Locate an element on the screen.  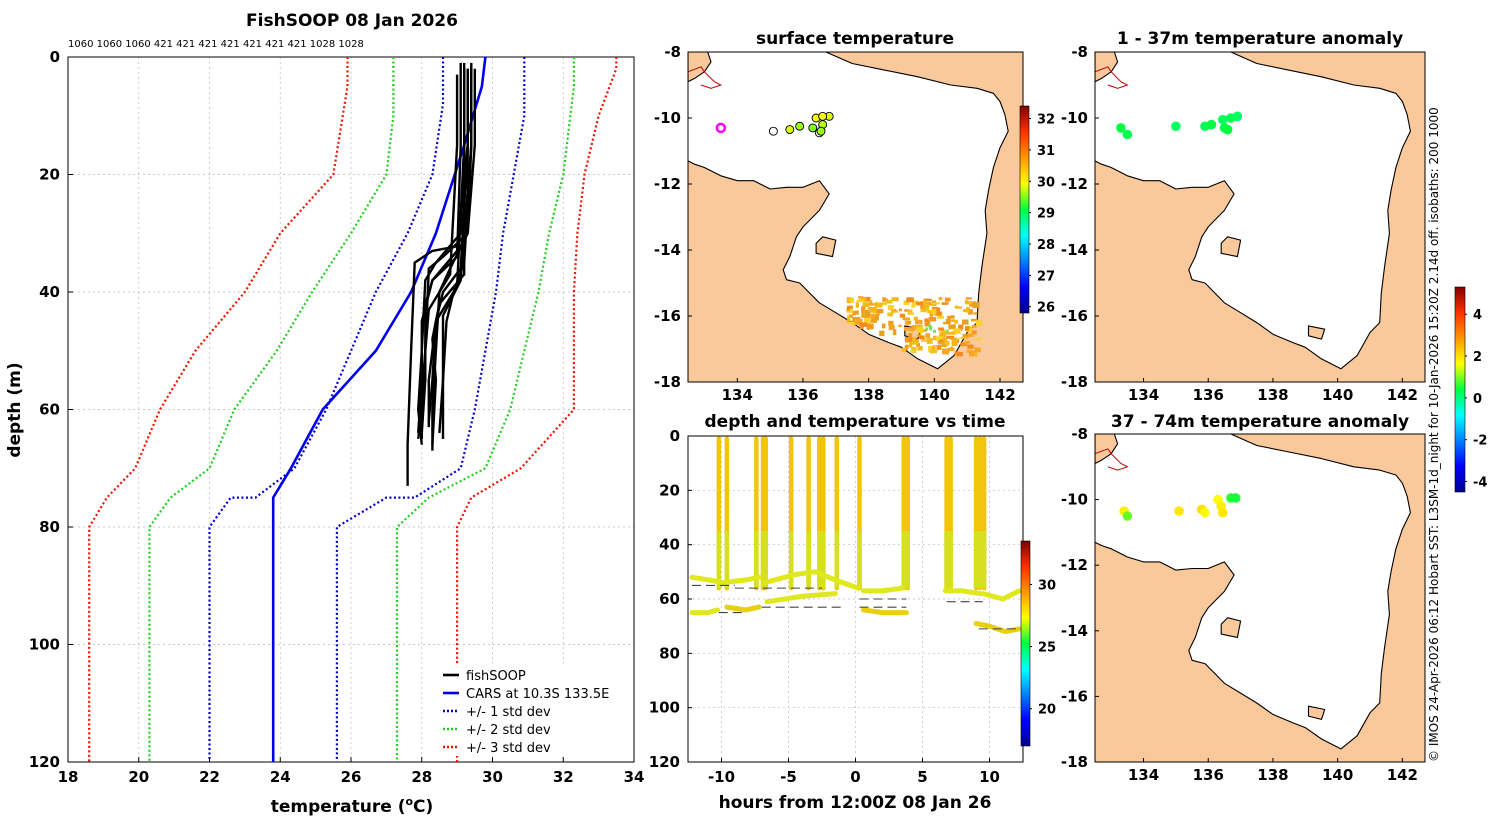
profile-title: FishSOOP 08 Jan 2026 is located at coordinates (352, 21).